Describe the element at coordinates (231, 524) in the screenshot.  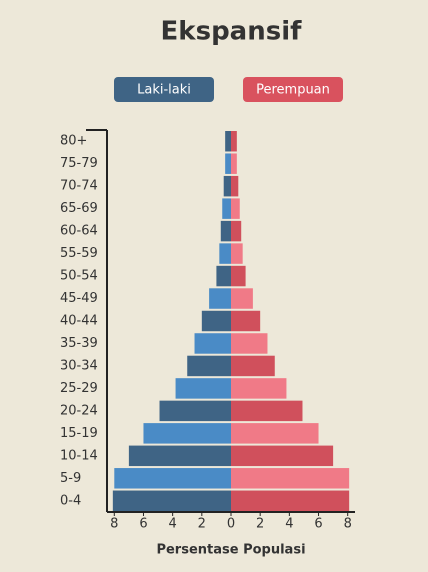
I see `x-tick-label: 0` at that location.